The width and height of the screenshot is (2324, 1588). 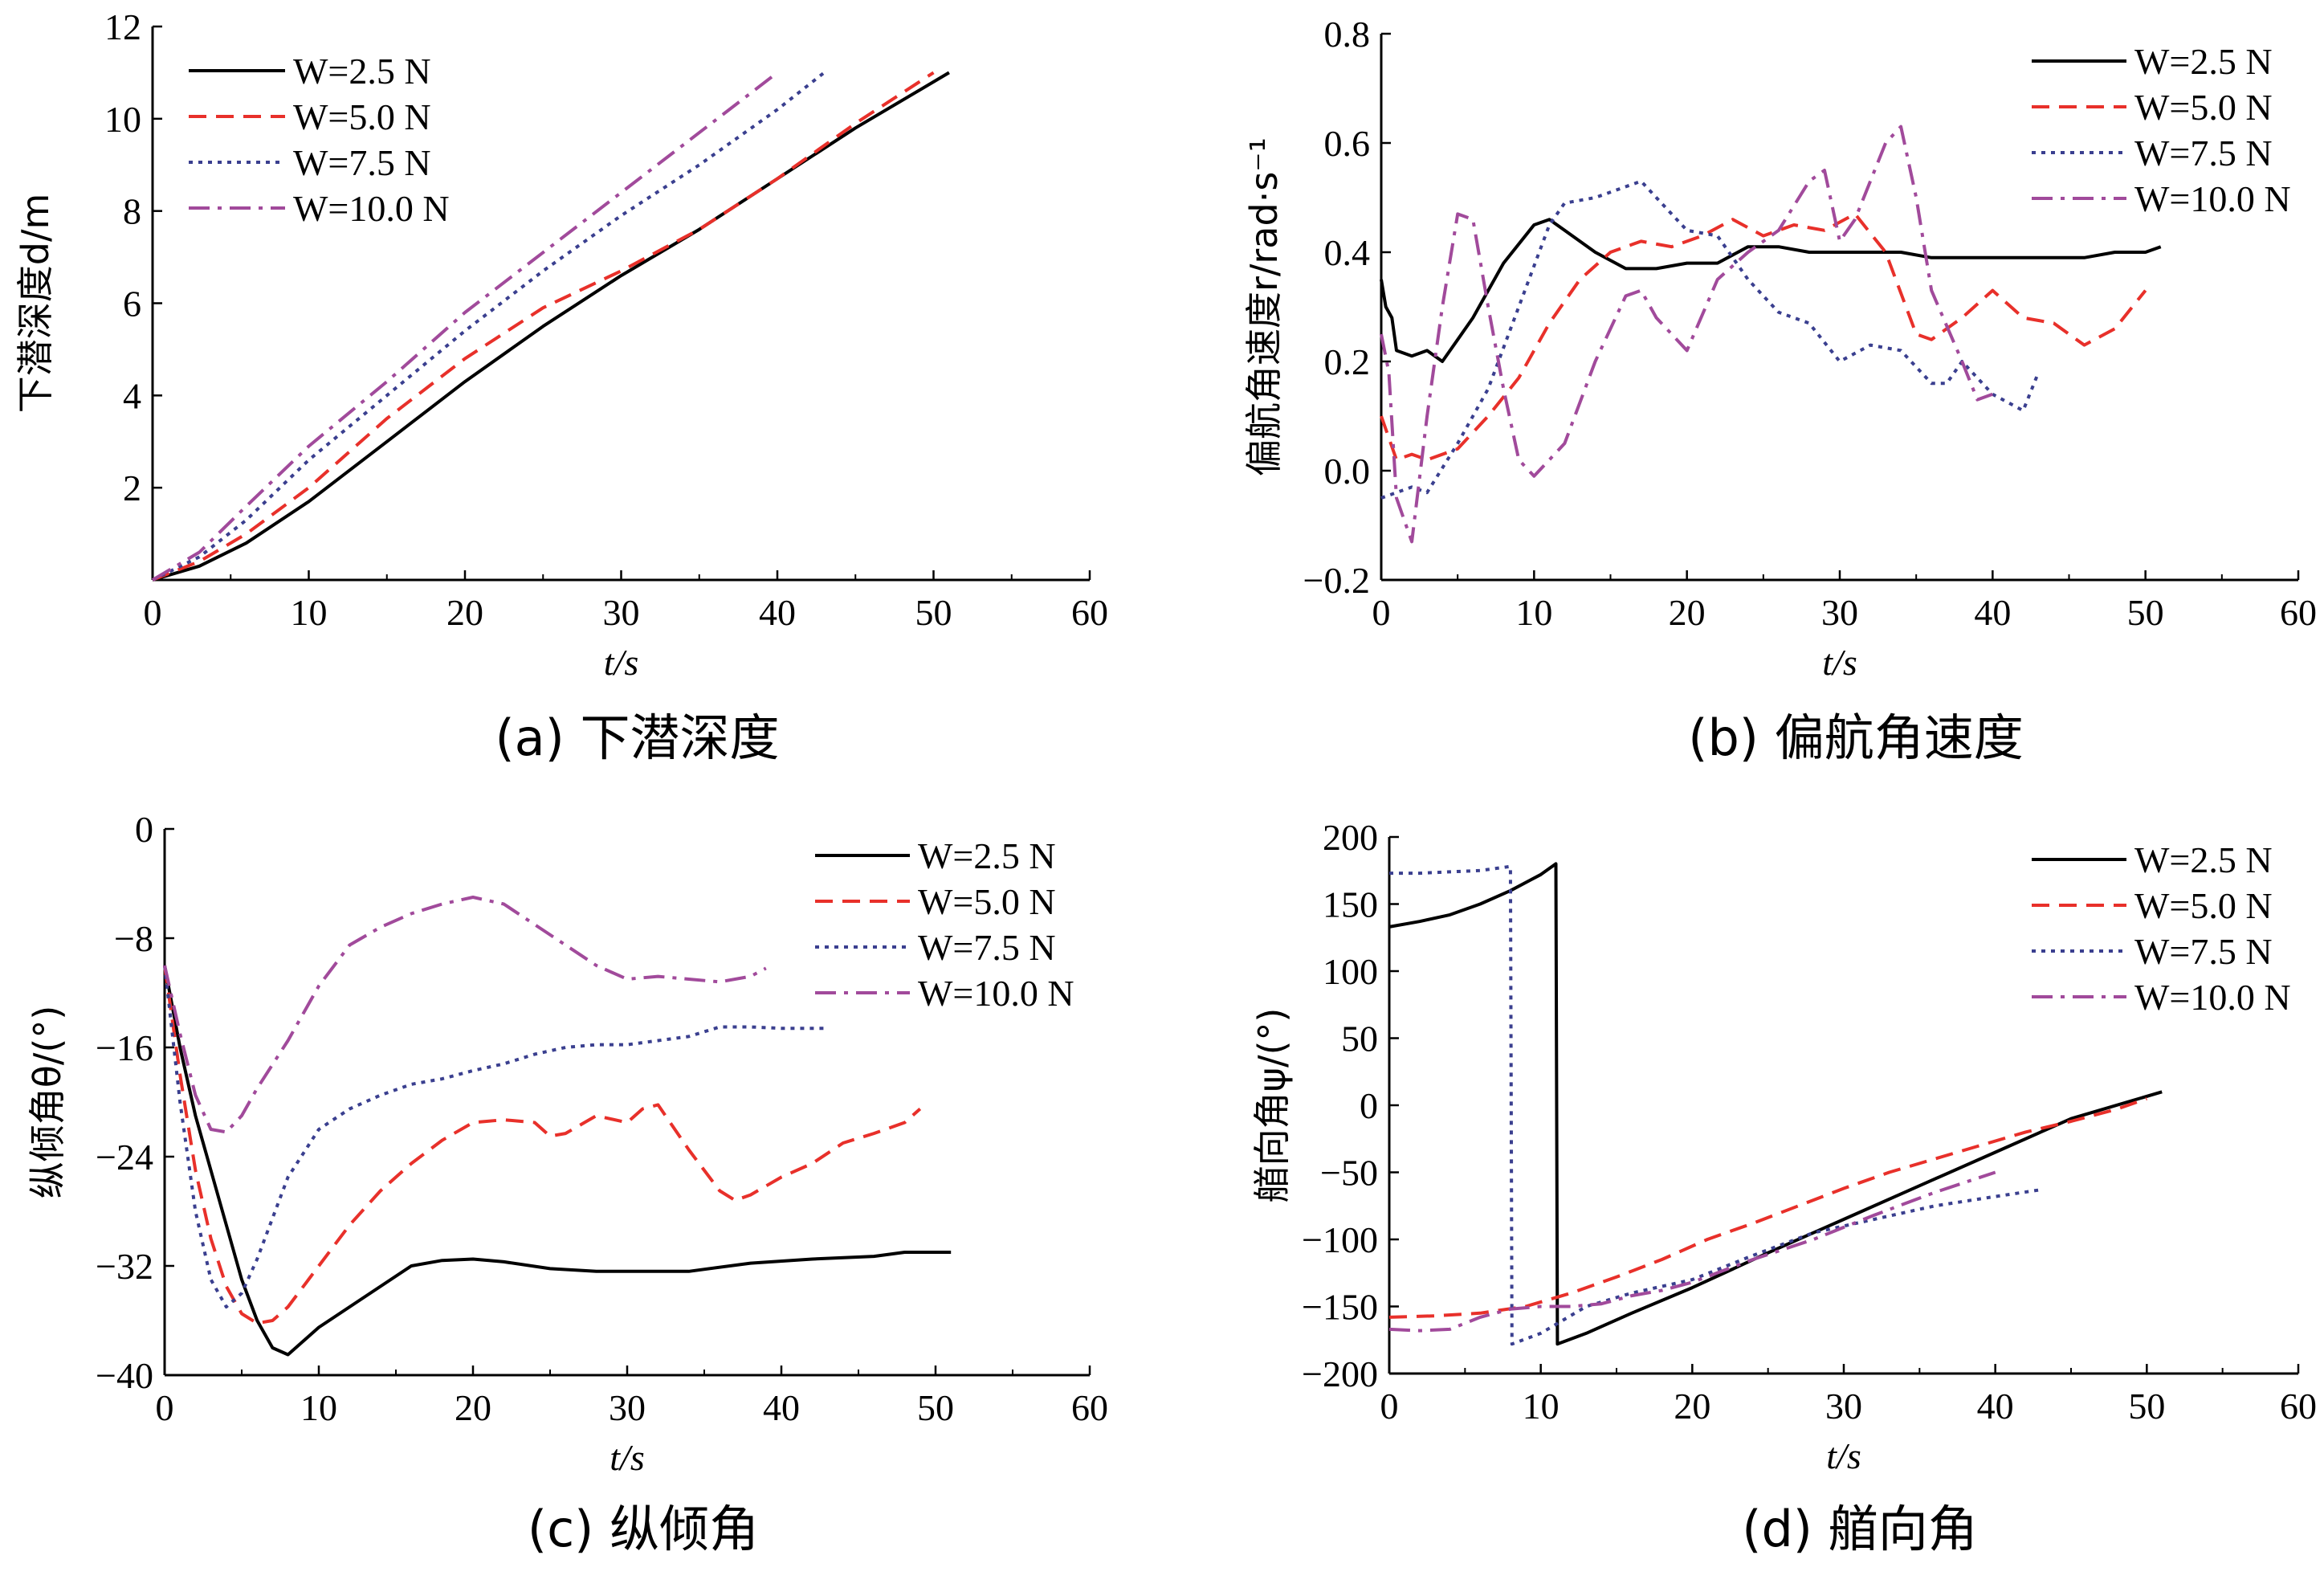 I want to click on y-tick-label: 0.6, so click(x=1348, y=144).